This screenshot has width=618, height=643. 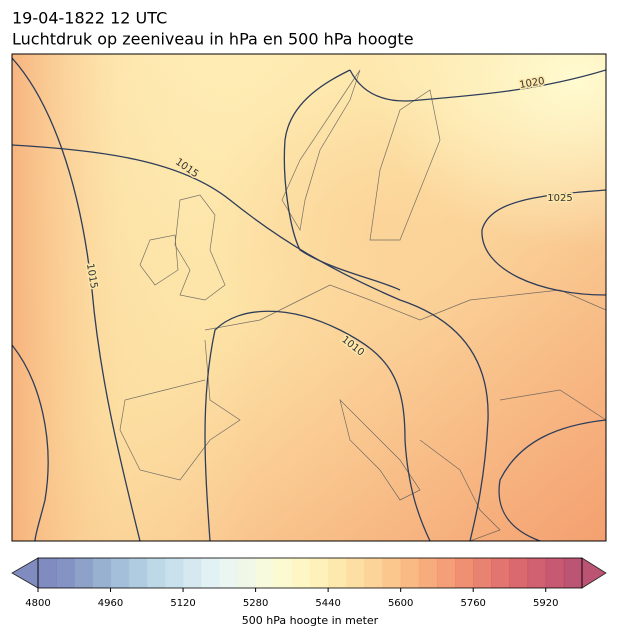 What do you see at coordinates (545, 603) in the screenshot?
I see `colorbar-tick-label: 5920` at bounding box center [545, 603].